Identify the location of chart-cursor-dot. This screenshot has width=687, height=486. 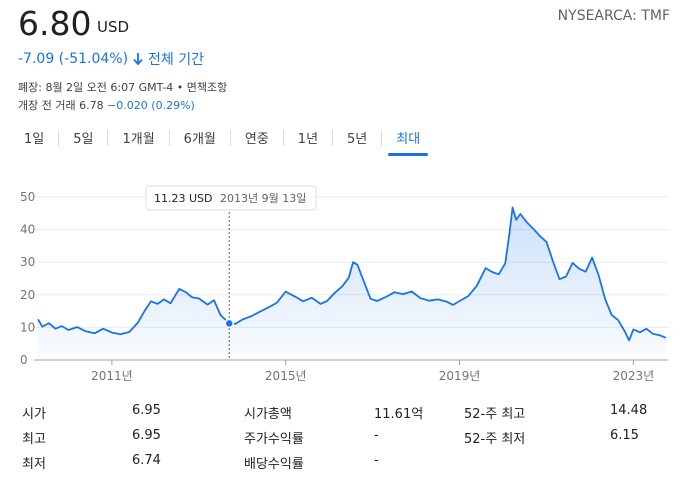
(229, 323).